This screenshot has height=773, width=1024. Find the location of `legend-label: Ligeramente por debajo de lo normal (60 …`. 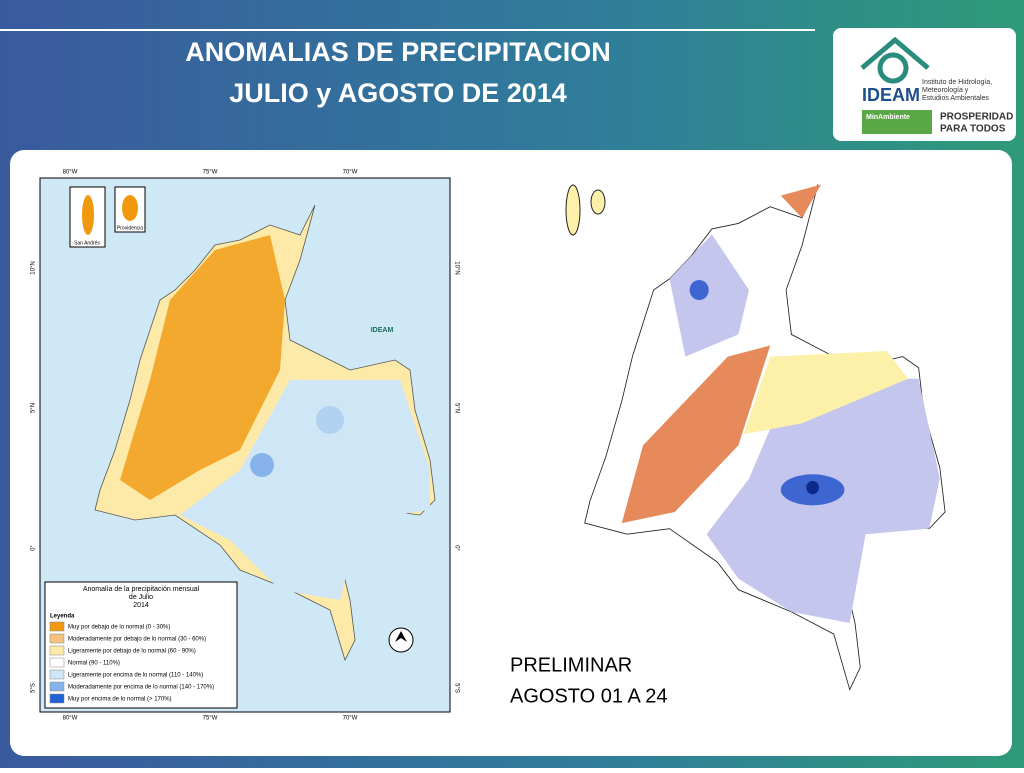

legend-label: Ligeramente por debajo de lo normal (60 … is located at coordinates (132, 652).